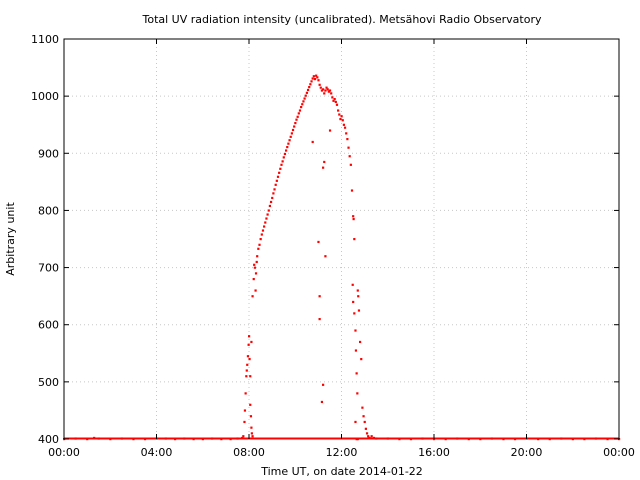 The width and height of the screenshot is (640, 480). Describe the element at coordinates (342, 452) in the screenshot. I see `x-tick-label: 12:00` at that location.